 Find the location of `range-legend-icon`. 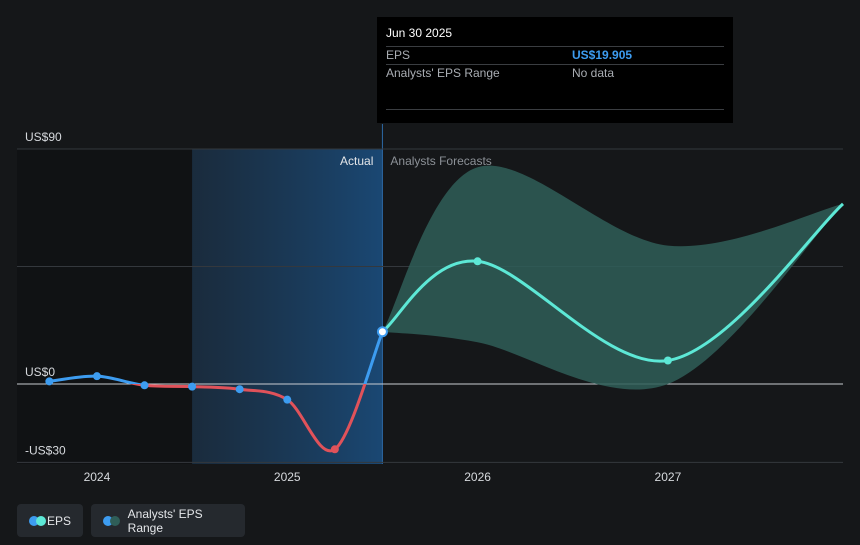

range-legend-icon is located at coordinates (111, 520).